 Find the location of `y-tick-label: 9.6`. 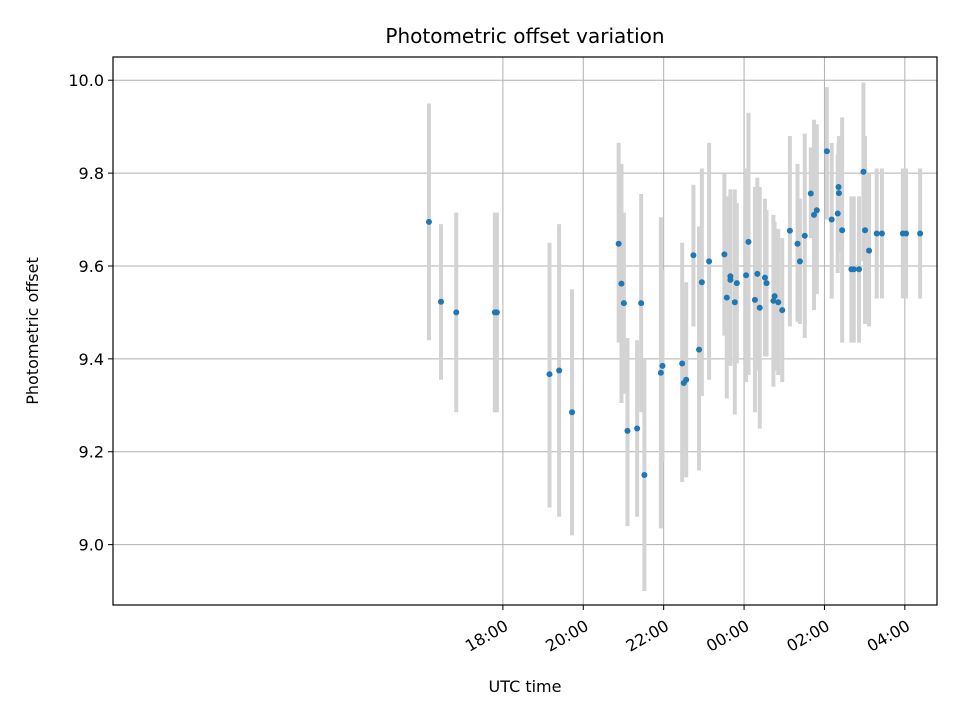

y-tick-label: 9.6 is located at coordinates (91, 266).